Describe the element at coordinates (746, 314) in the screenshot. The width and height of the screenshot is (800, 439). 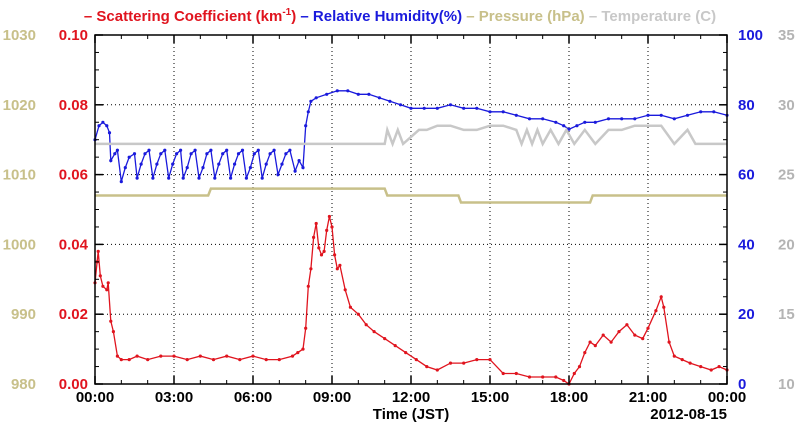
I see `humidity-tick-label: 20` at that location.